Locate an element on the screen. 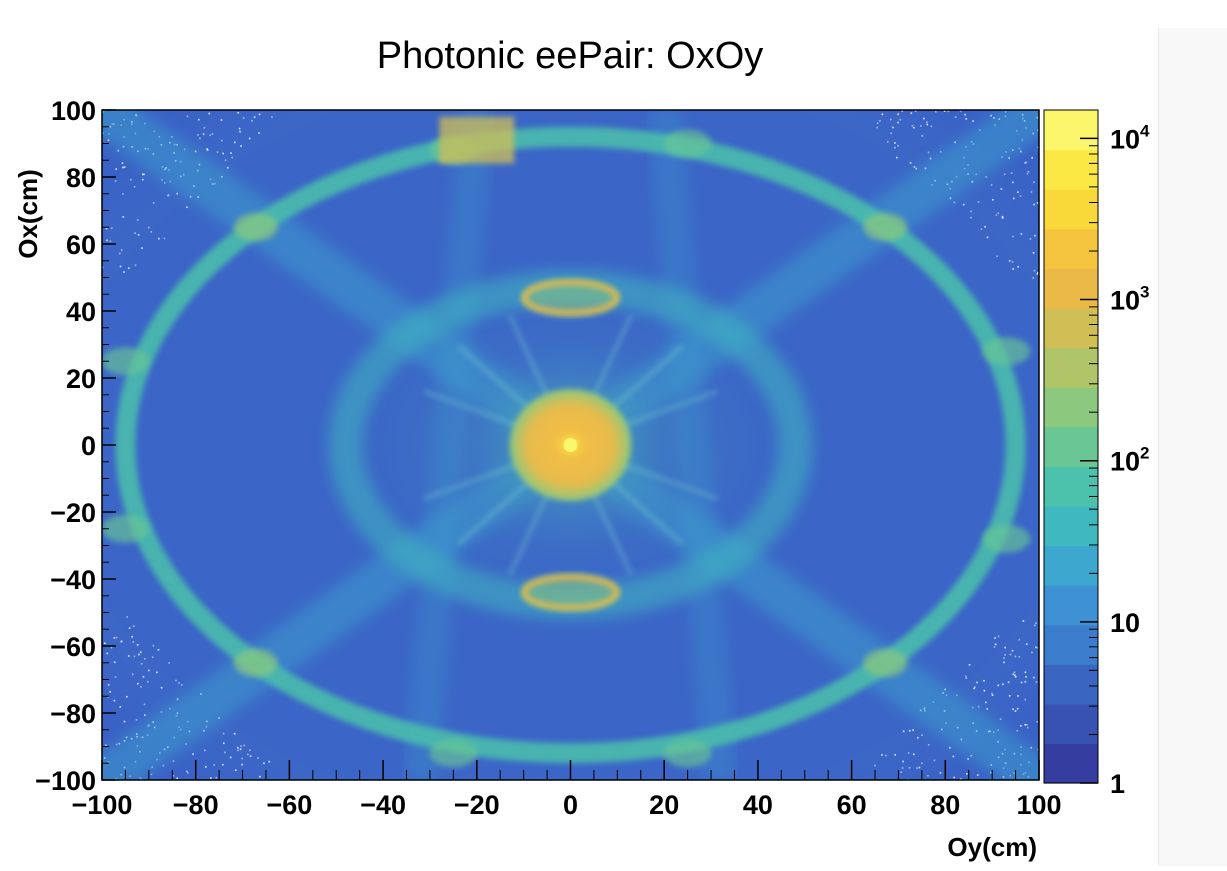  x-tick-label: −60 is located at coordinates (289, 805).